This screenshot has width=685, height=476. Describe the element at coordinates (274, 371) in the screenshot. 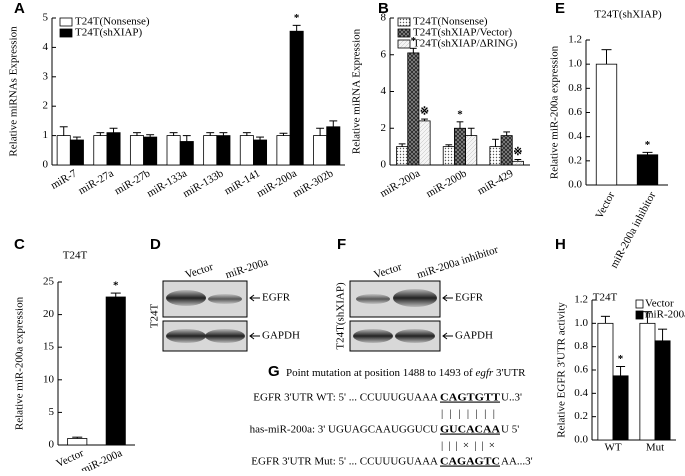

I see `panel-label: G` at that location.